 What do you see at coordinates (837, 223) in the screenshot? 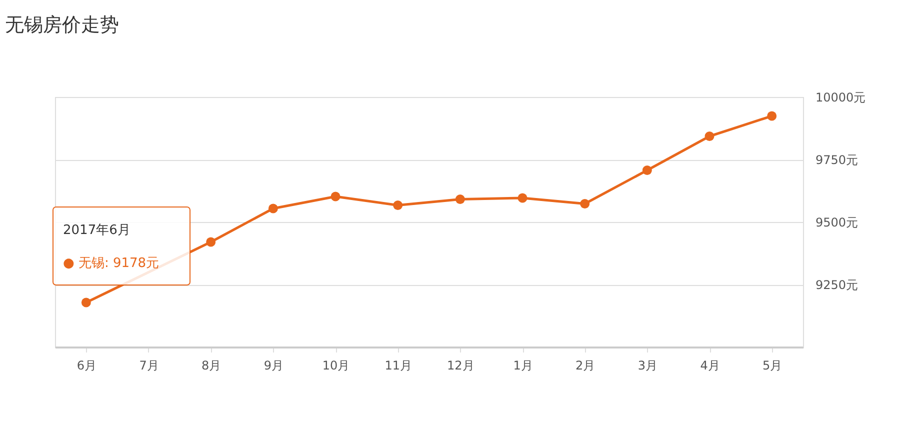
I see `y-tick-label: 9500元` at bounding box center [837, 223].